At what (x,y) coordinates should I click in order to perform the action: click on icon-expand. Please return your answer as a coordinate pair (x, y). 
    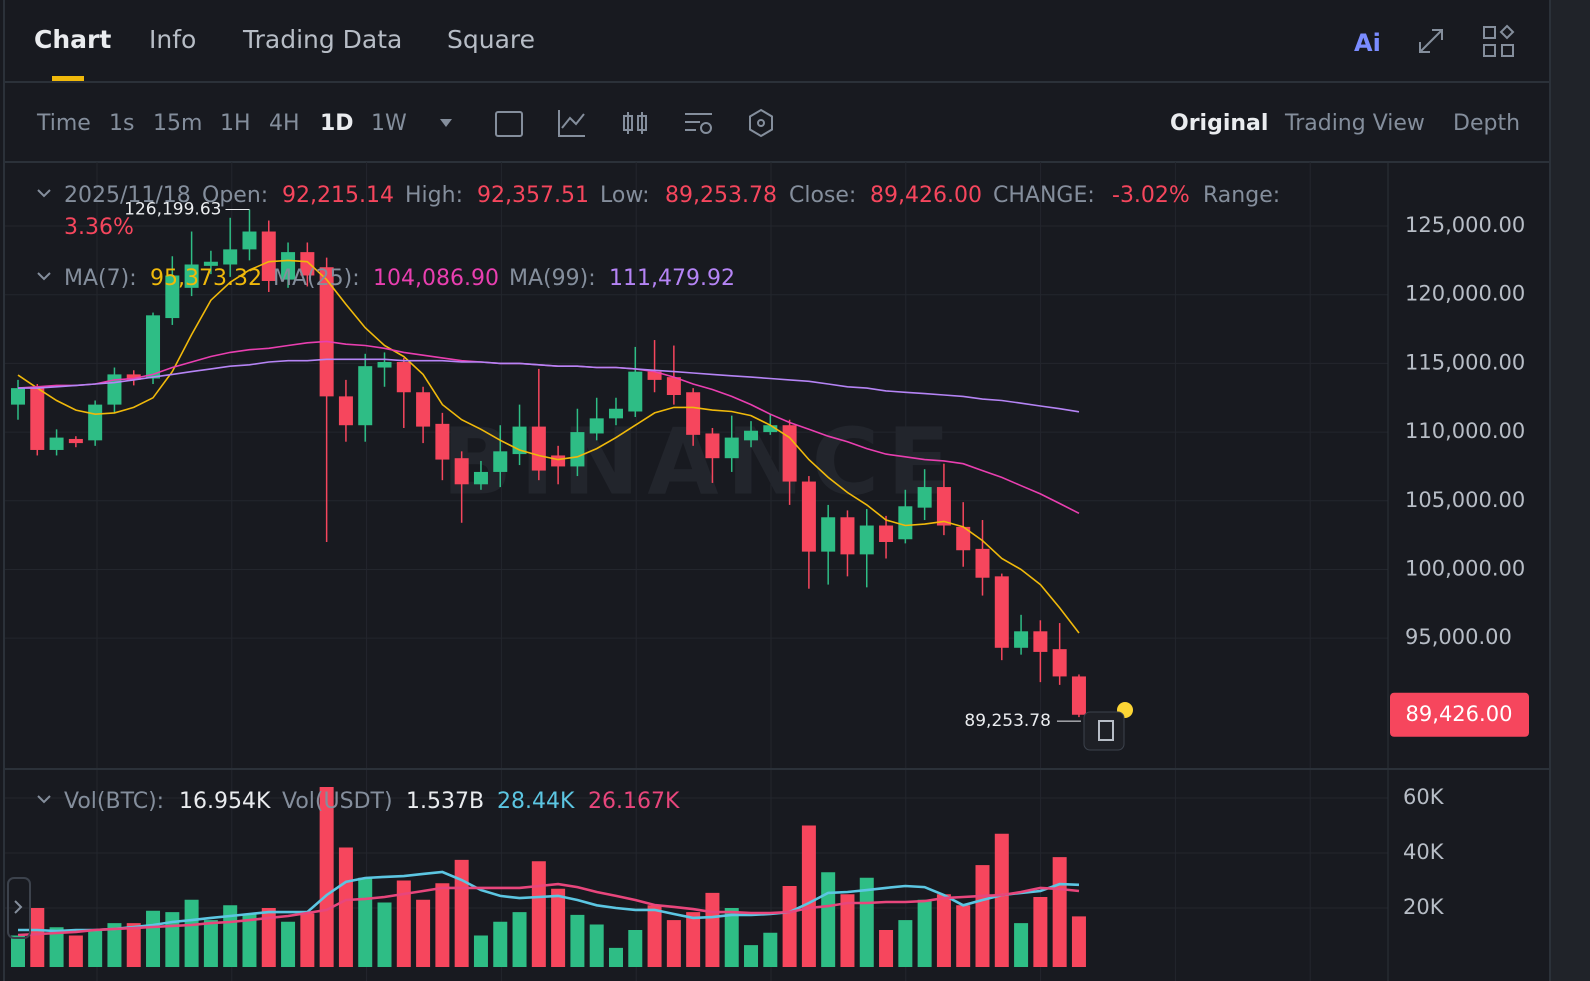
    Looking at the image, I should click on (1431, 41).